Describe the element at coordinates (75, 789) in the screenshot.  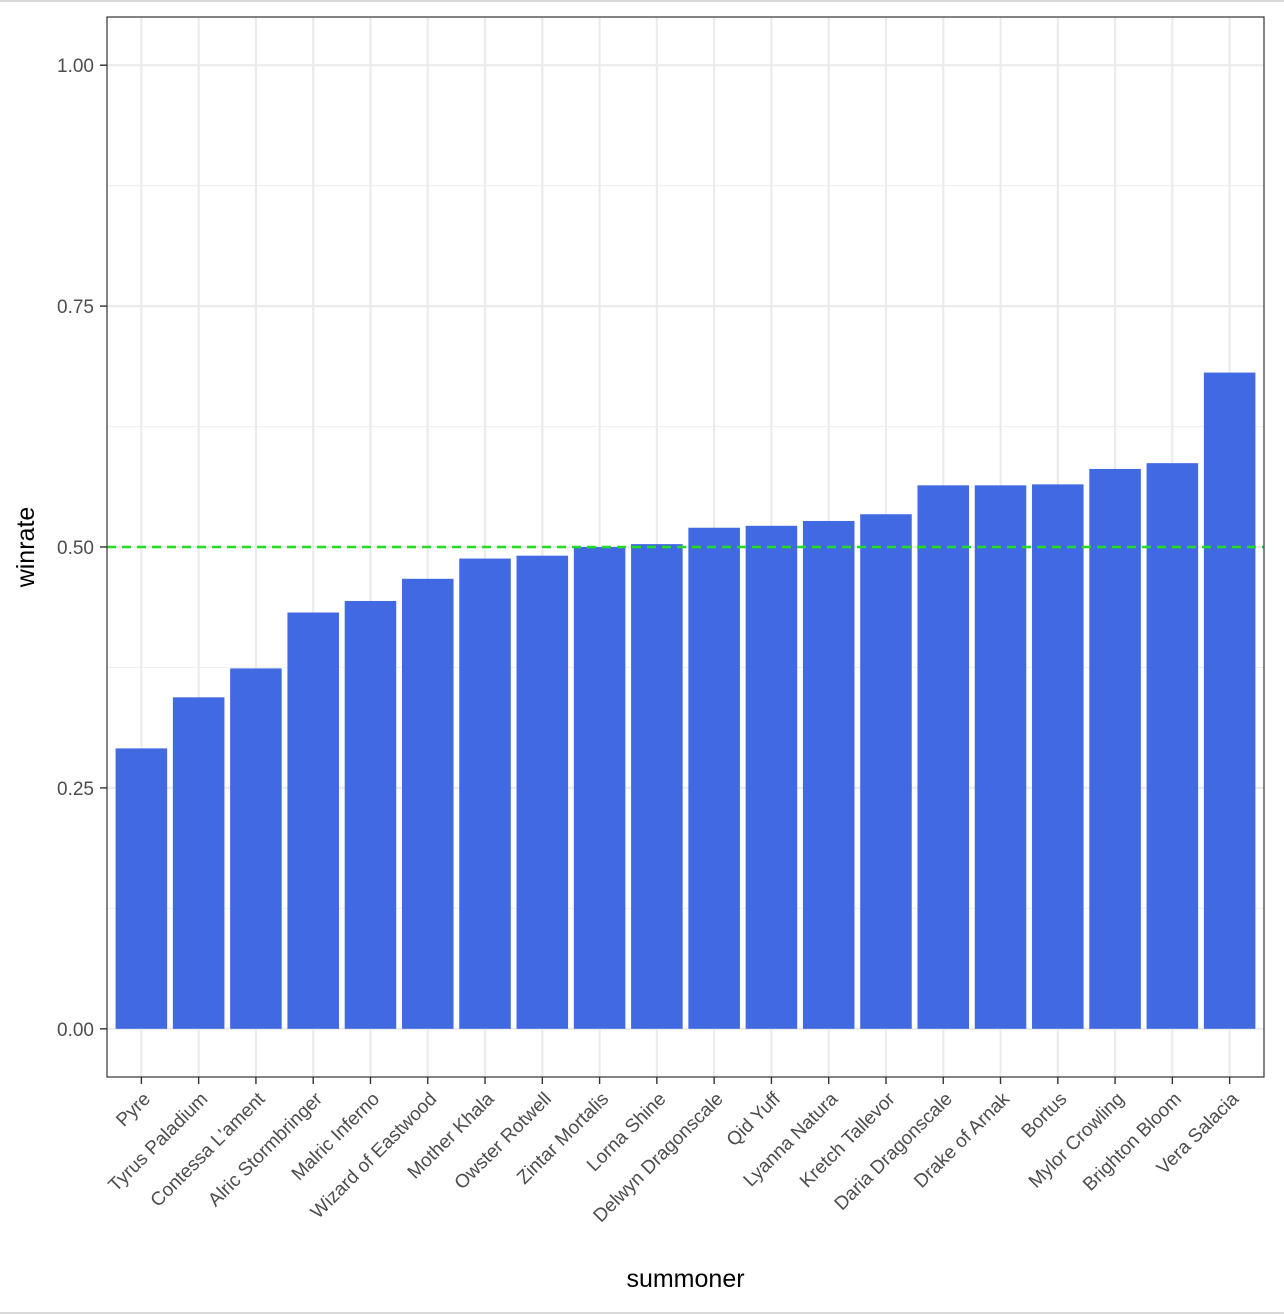
I see `y-tick-label: 0.25` at that location.